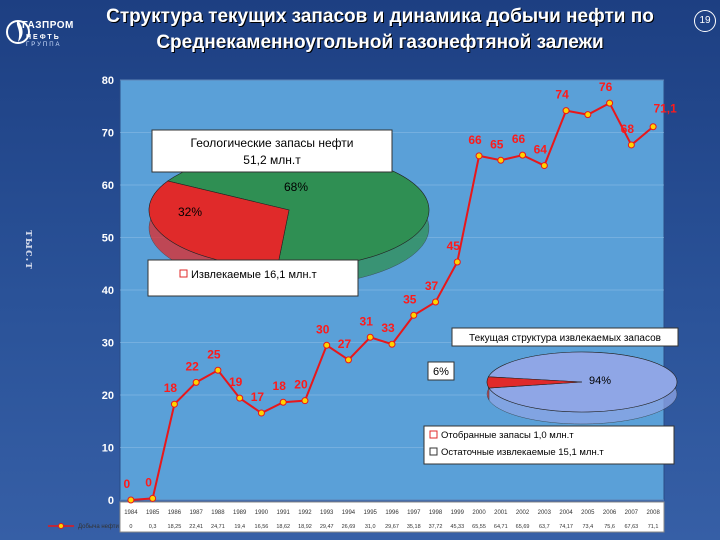  What do you see at coordinates (305, 527) in the screenshot?
I see `table-value: 18,92` at bounding box center [305, 527].